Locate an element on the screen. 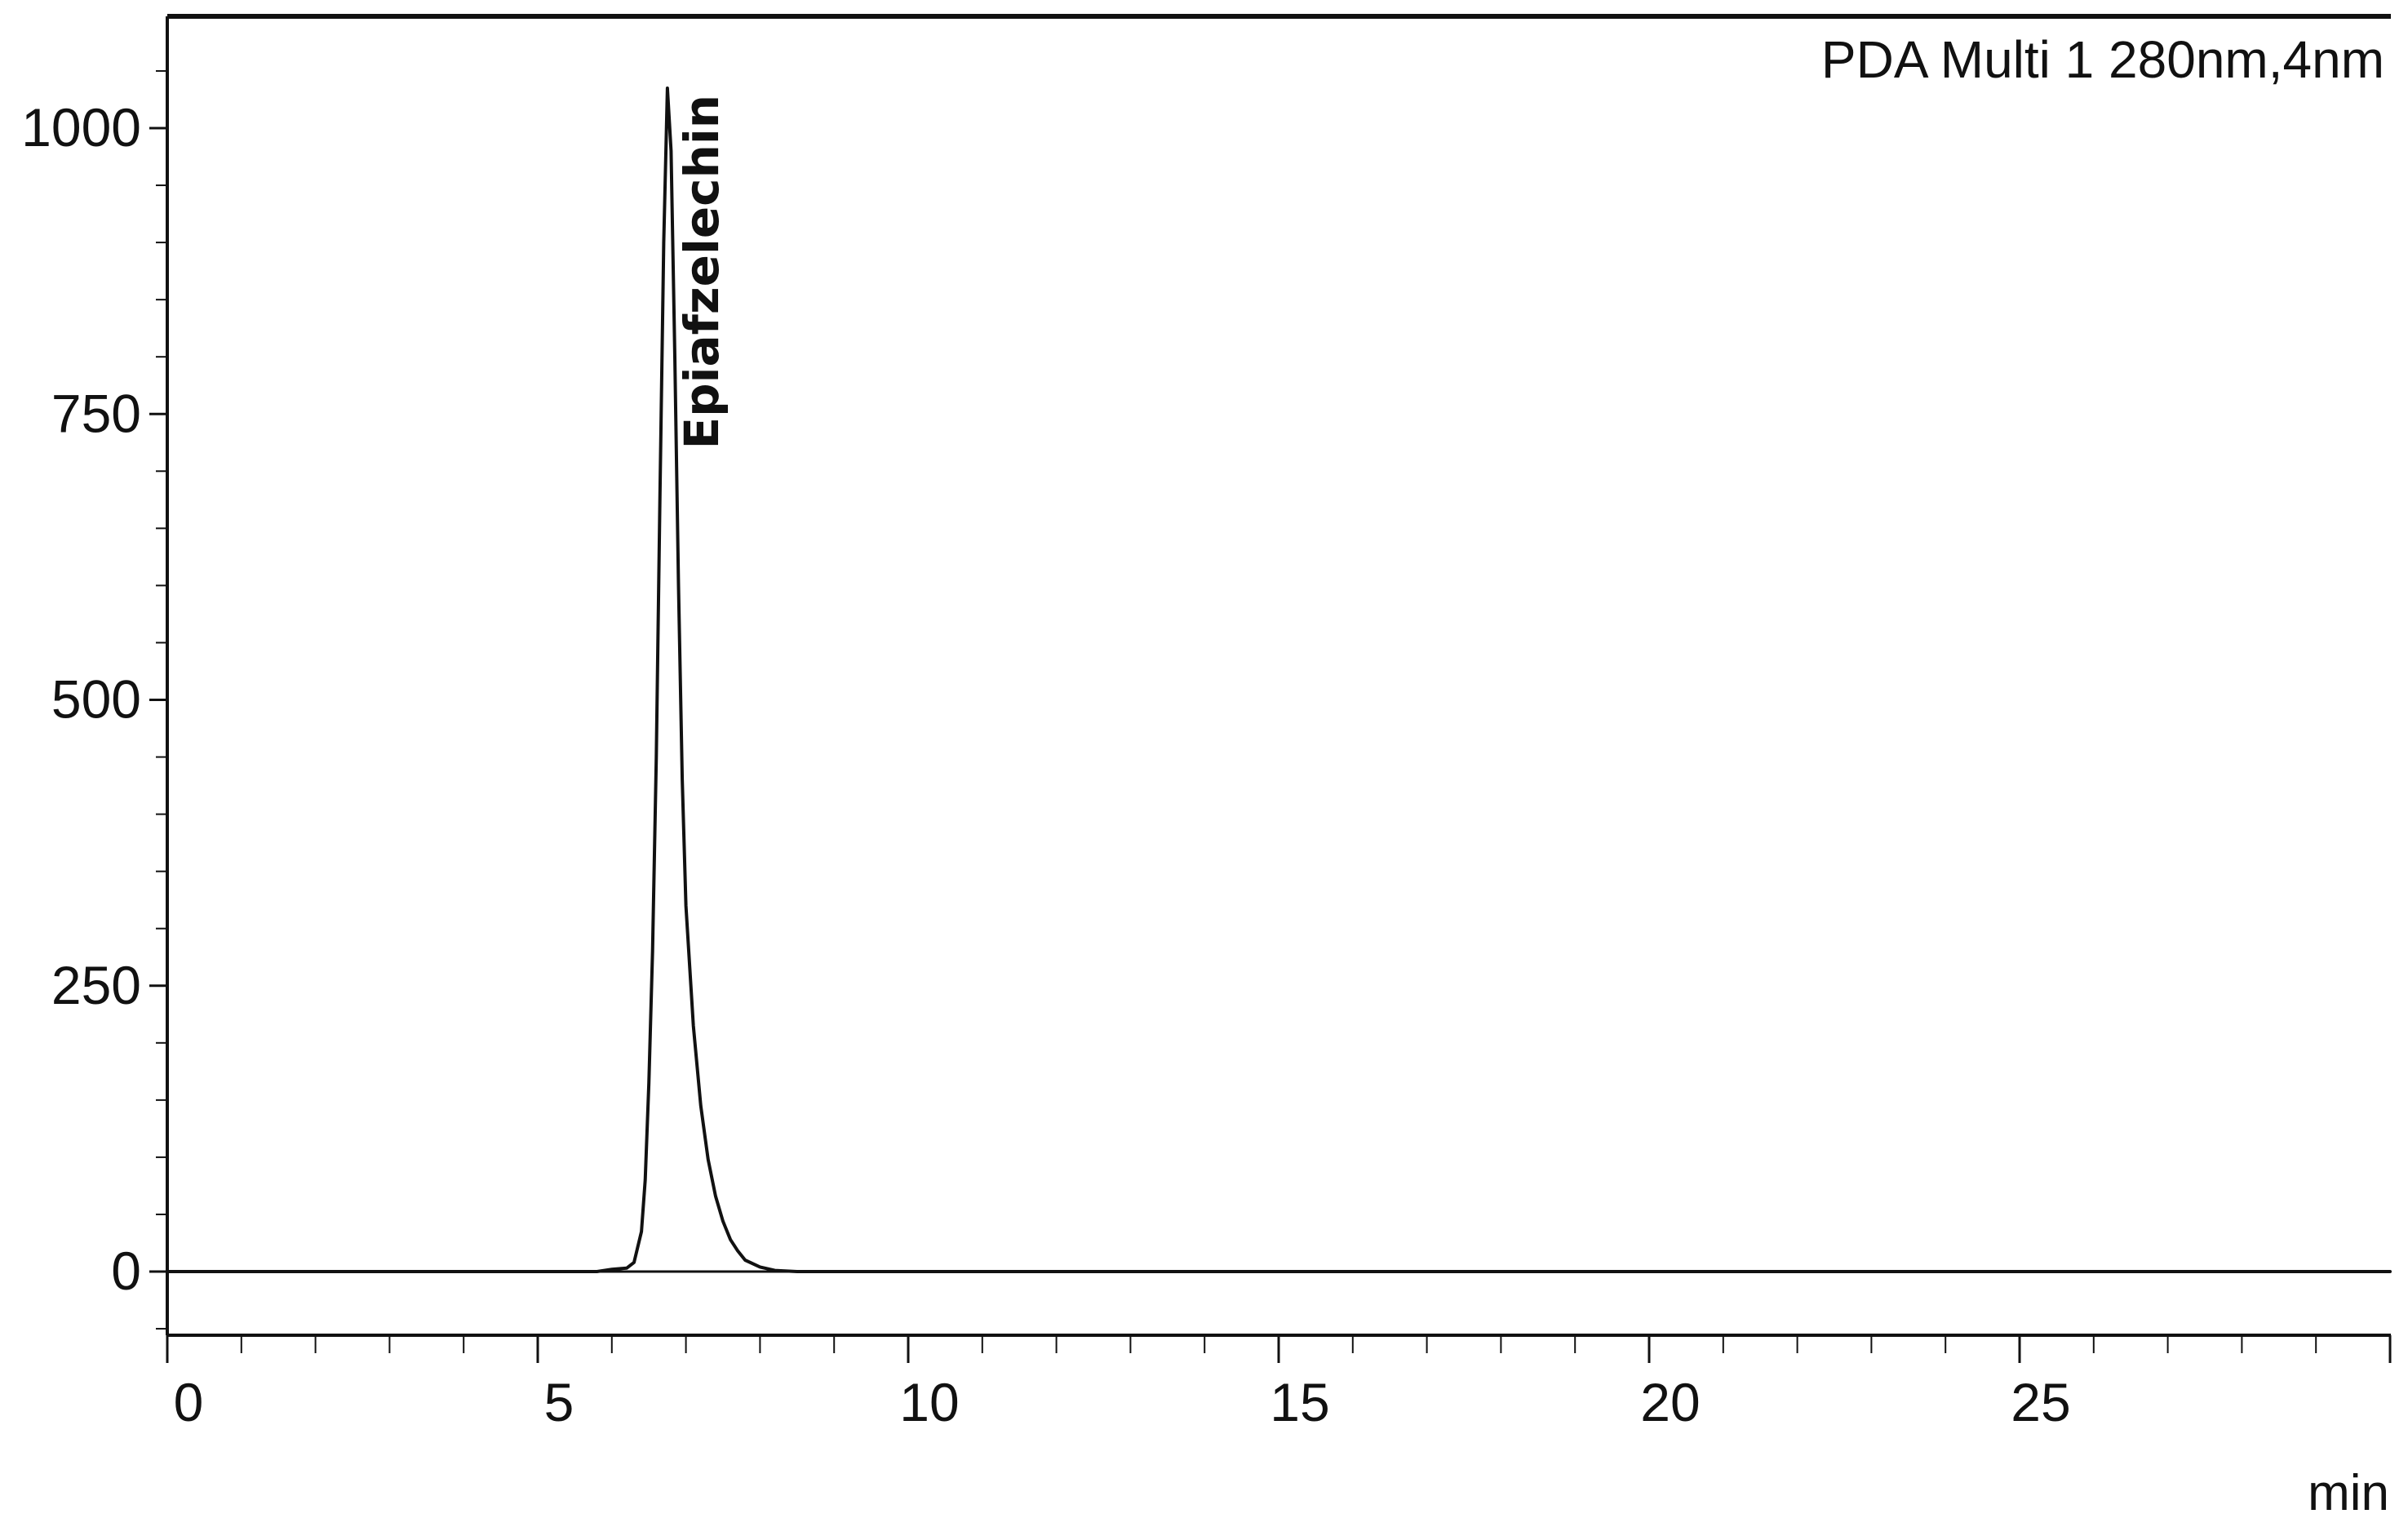  y-tick-label: 1000 is located at coordinates (81, 127).